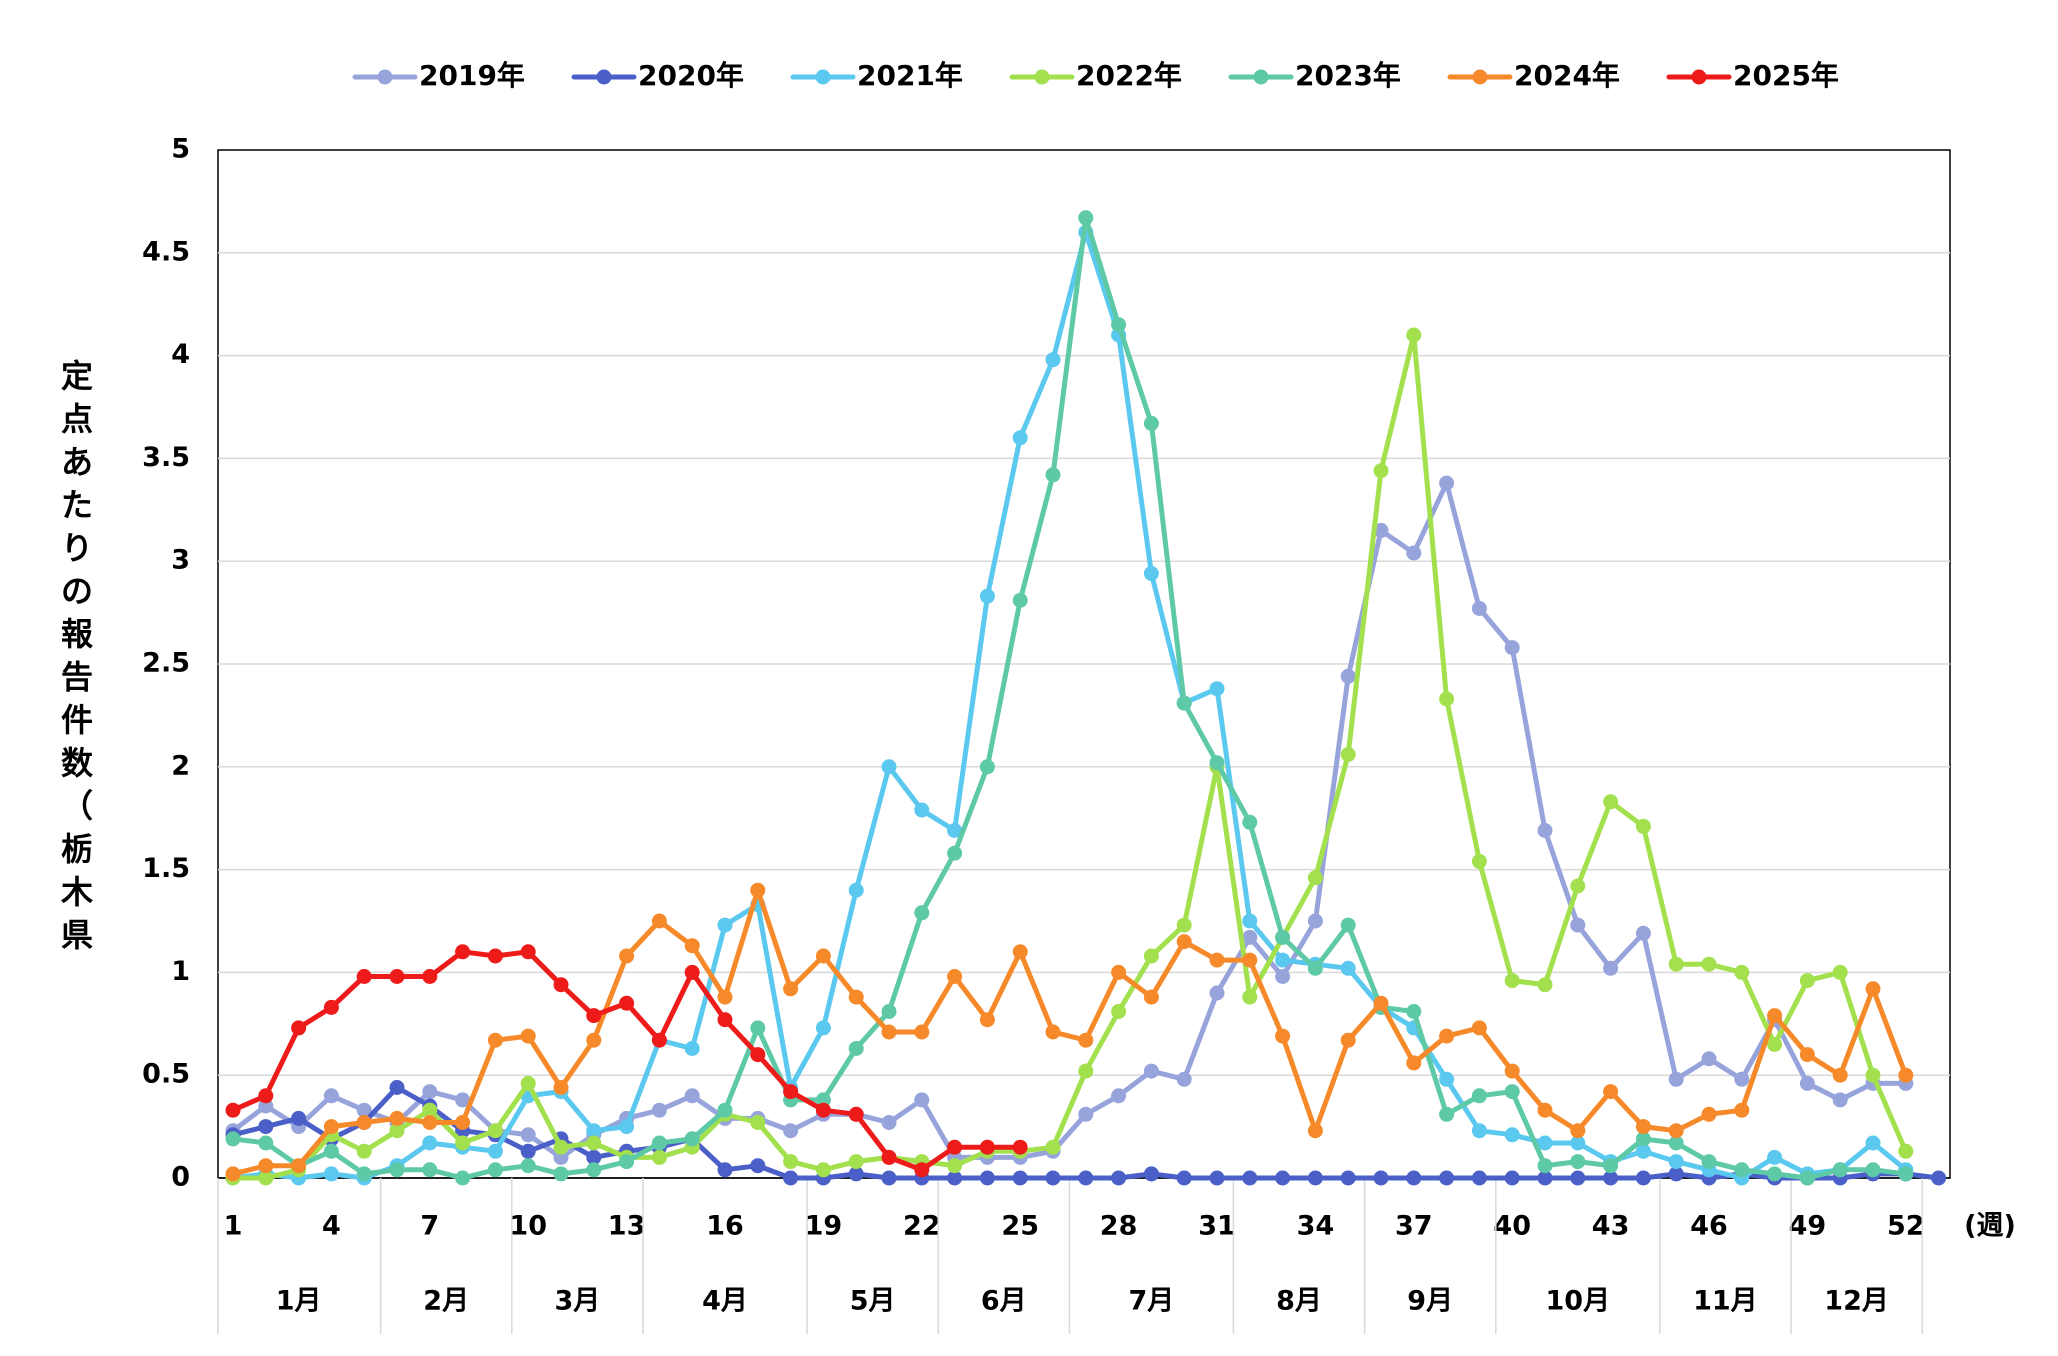 The image size is (2058, 1356). I want to click on legend-label: 2021年, so click(910, 75).